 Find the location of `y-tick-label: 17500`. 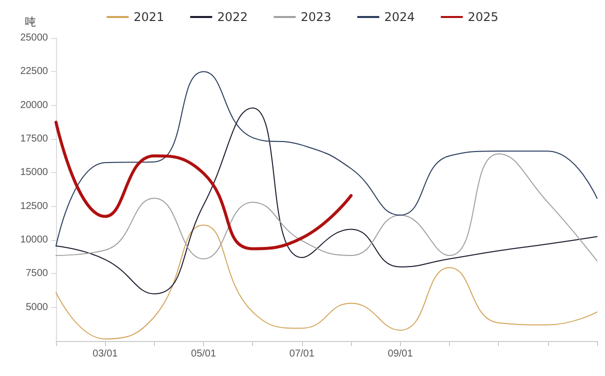

y-tick-label: 17500 is located at coordinates (34, 139).